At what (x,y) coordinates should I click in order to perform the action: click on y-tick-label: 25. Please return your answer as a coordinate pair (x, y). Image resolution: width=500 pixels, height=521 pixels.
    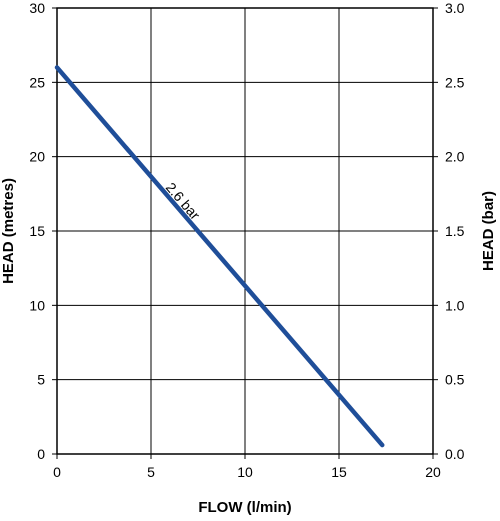
    Looking at the image, I should click on (37, 82).